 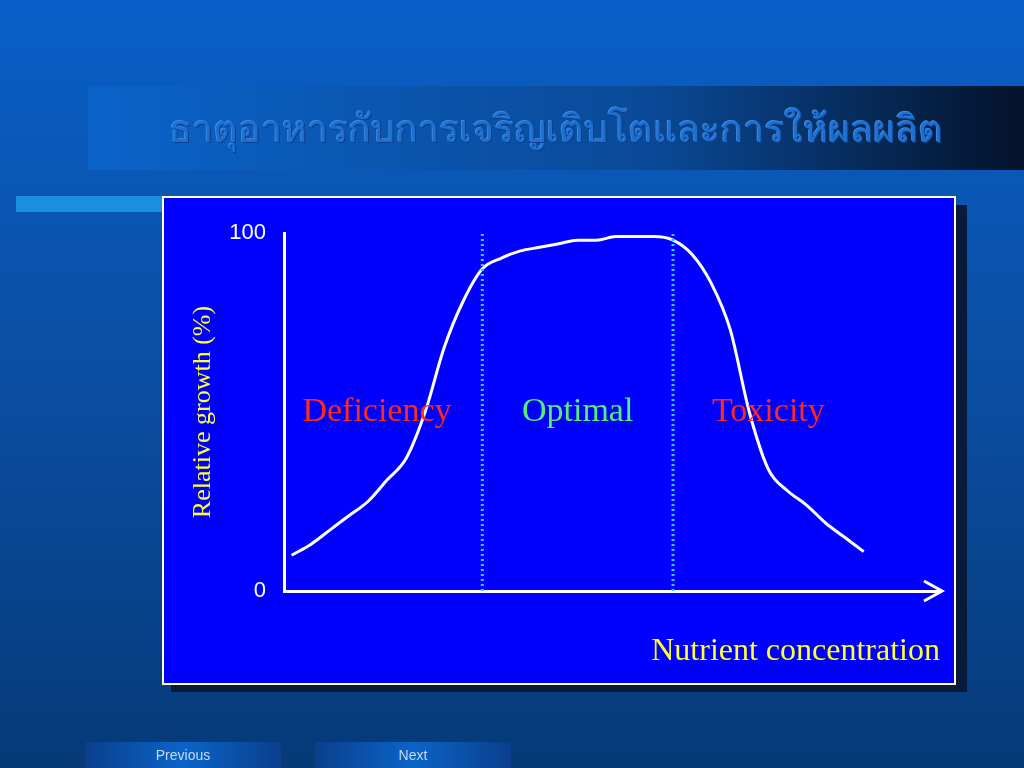 What do you see at coordinates (202, 412) in the screenshot?
I see `y-axis-title: Relative growth (%)` at bounding box center [202, 412].